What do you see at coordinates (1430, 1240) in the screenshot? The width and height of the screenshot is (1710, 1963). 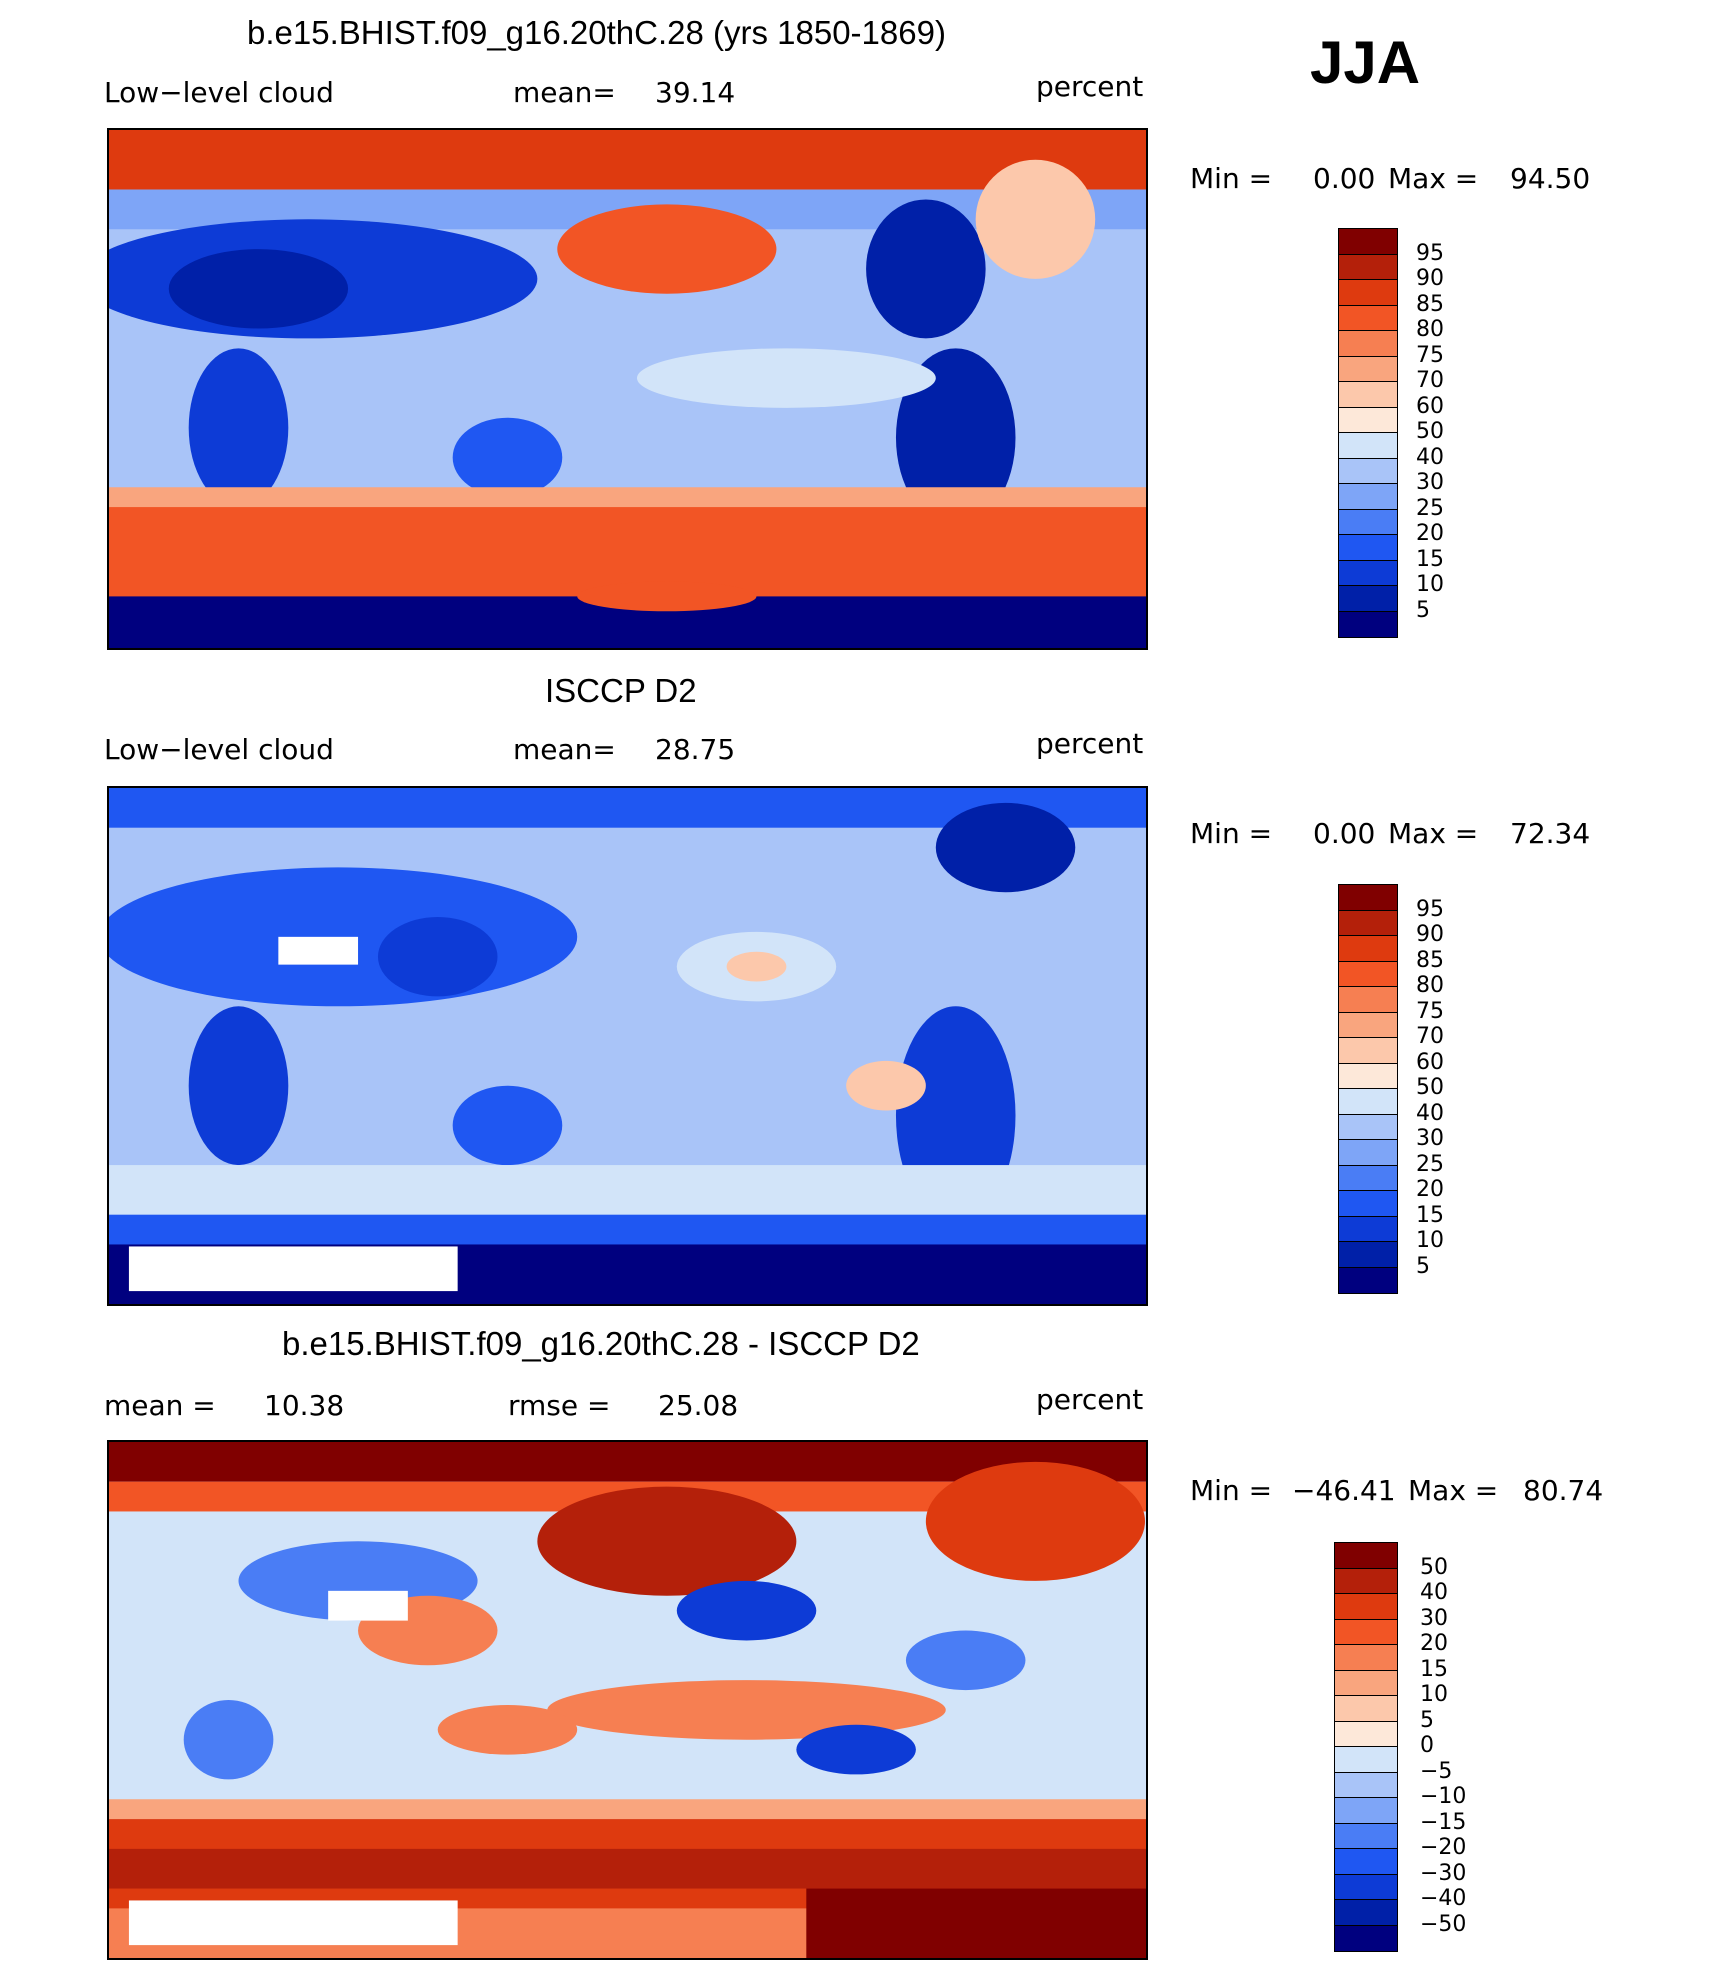 I see `colorbar-tick-label: 10` at bounding box center [1430, 1240].